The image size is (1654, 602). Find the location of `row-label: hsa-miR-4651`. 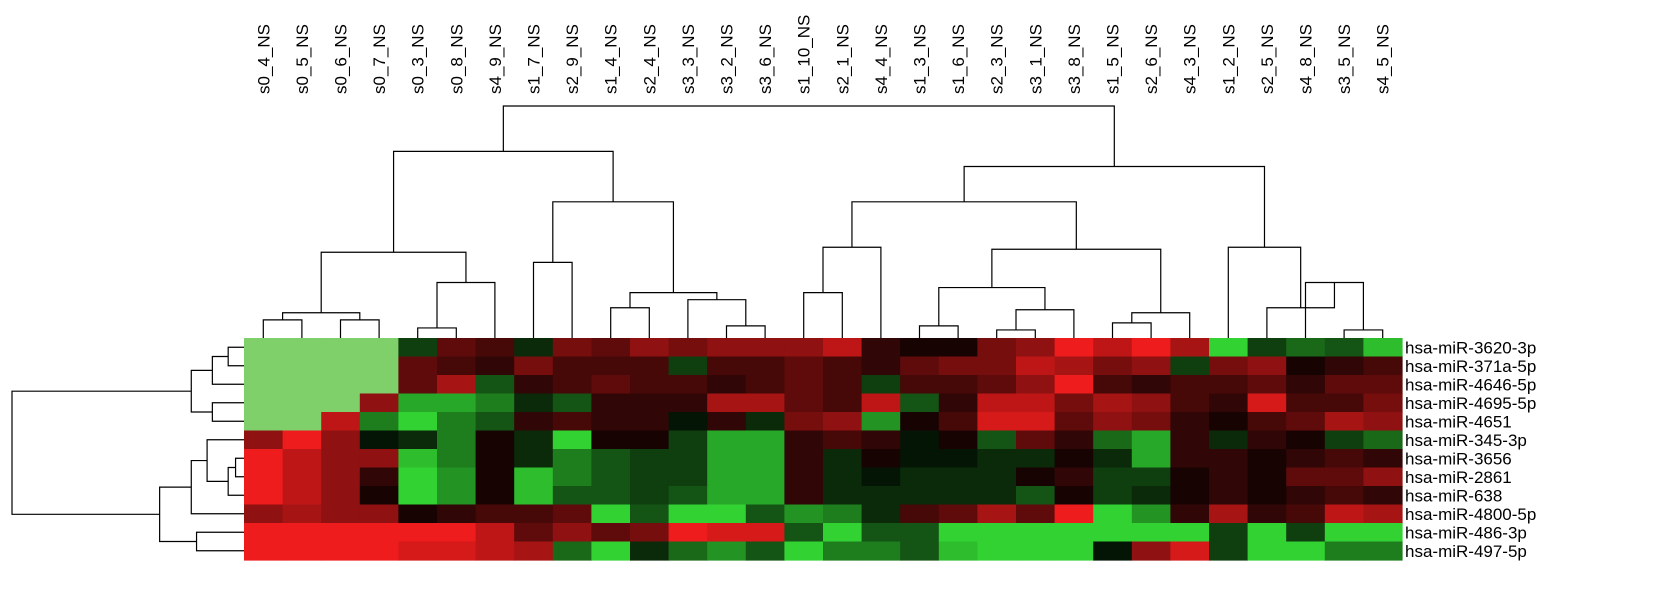

row-label: hsa-miR-4651 is located at coordinates (1458, 421).